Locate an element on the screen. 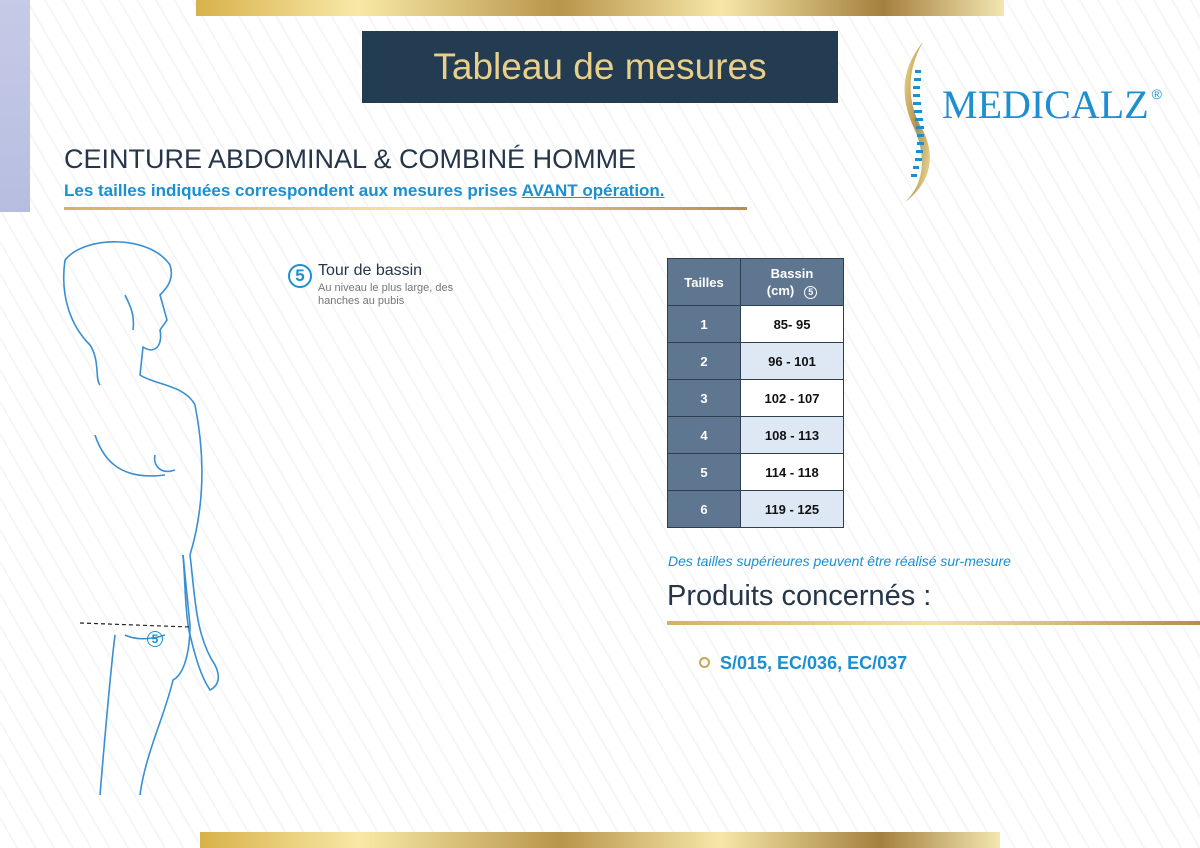  product-codes: S/015, EC/036, EC/037 is located at coordinates (814, 663).